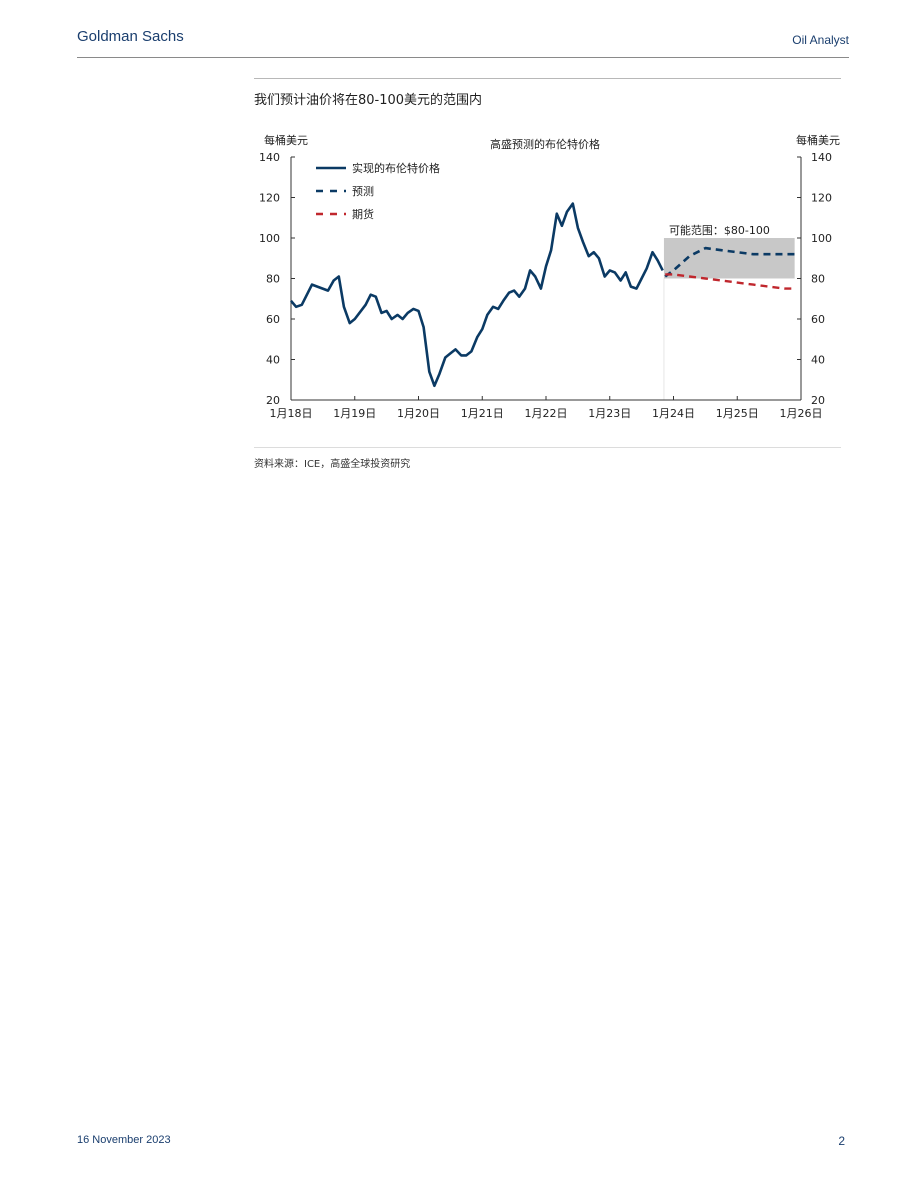  What do you see at coordinates (818, 400) in the screenshot?
I see `y-tick-label-right: 20` at bounding box center [818, 400].